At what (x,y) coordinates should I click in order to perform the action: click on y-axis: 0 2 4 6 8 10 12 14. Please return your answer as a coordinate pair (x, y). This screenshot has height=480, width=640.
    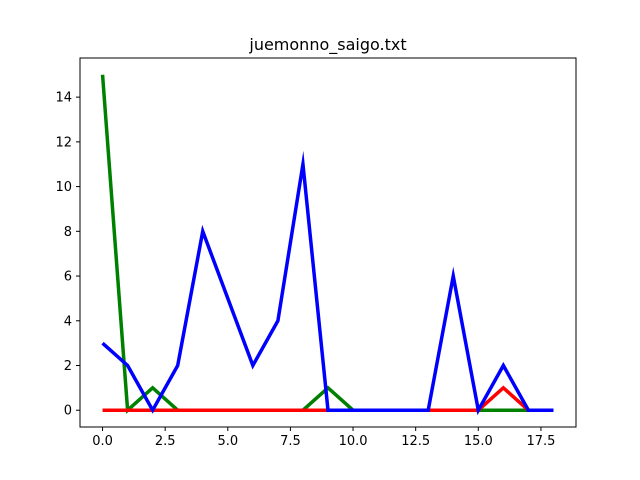
    Looking at the image, I should click on (67, 255).